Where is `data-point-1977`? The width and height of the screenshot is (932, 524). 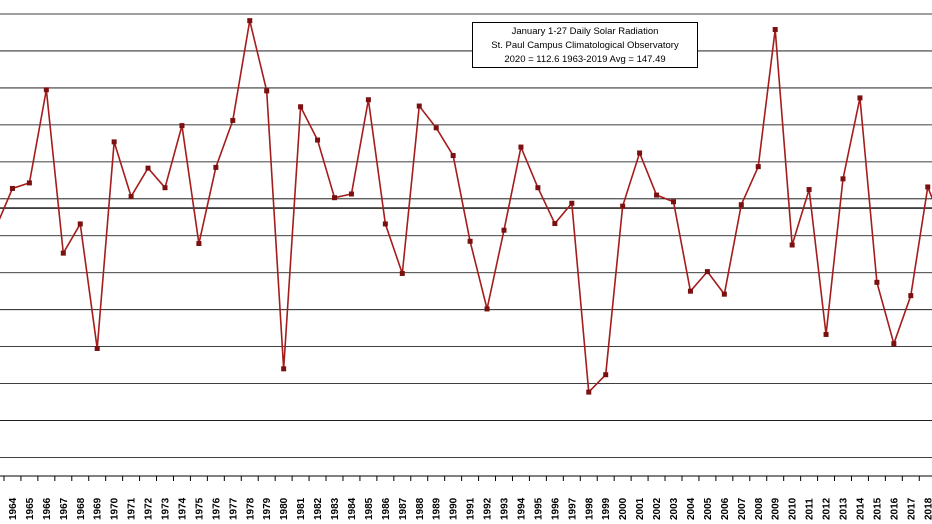 data-point-1977 is located at coordinates (233, 120).